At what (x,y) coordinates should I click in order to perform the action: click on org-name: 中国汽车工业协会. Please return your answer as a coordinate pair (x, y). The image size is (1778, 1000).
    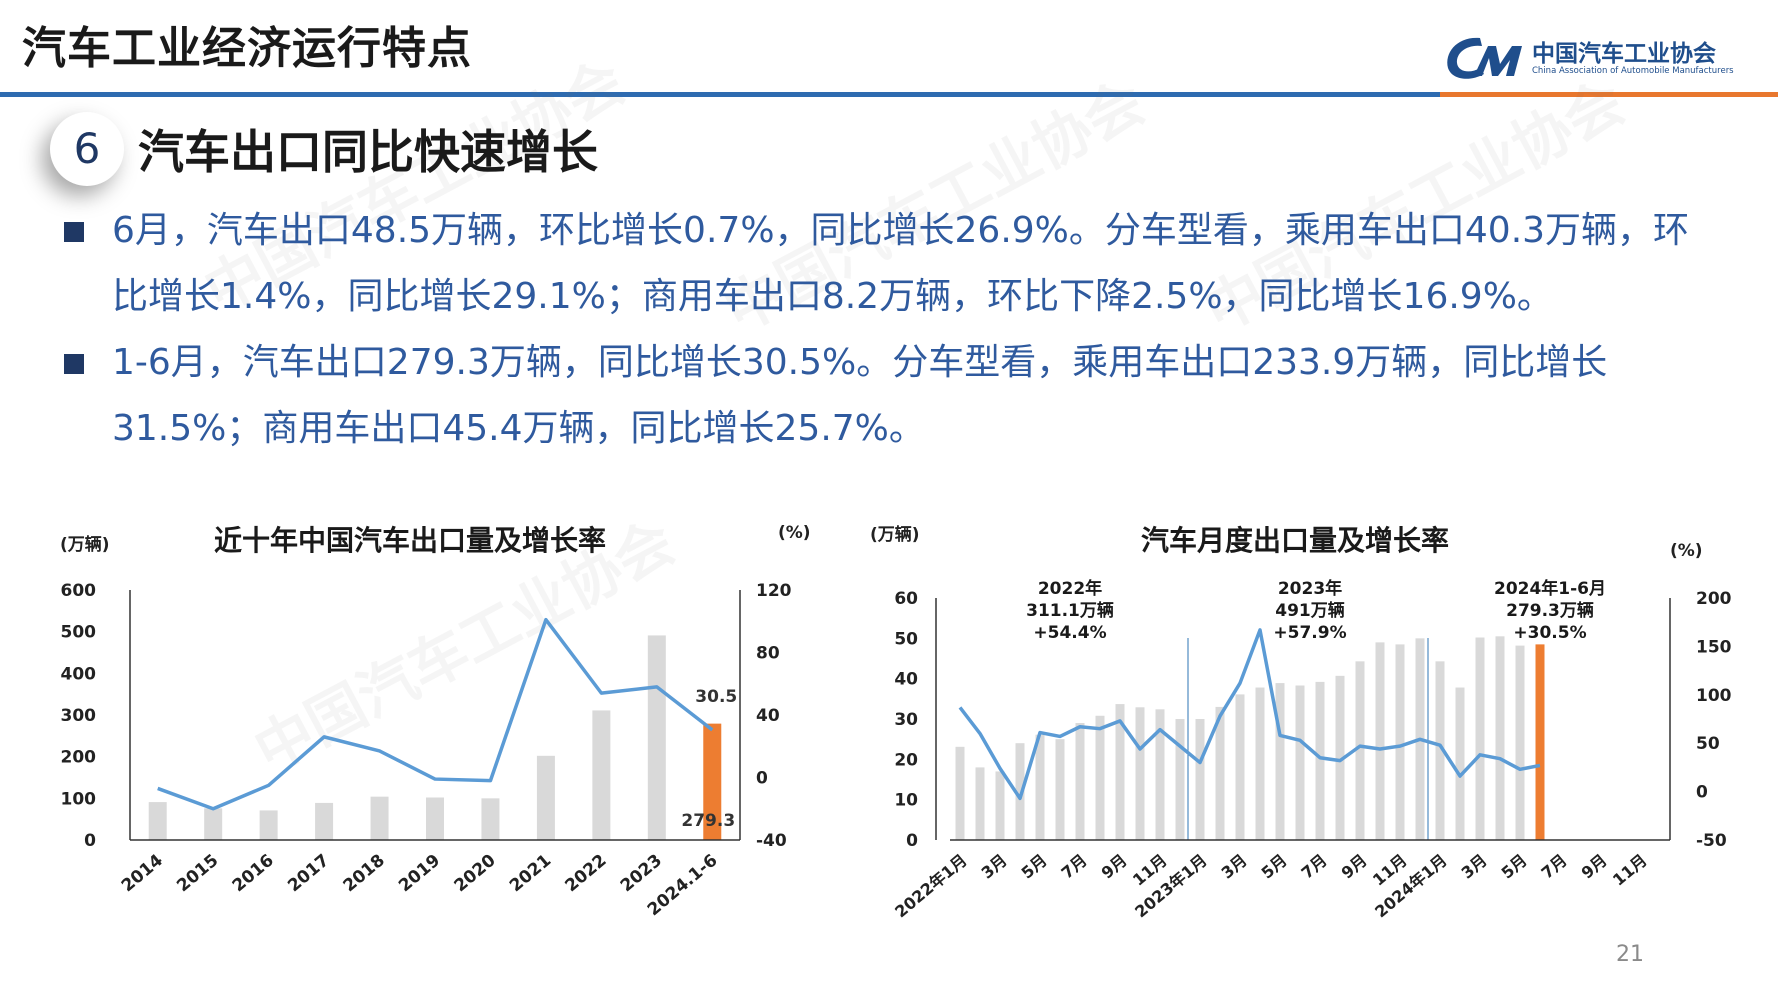
    Looking at the image, I should click on (1624, 54).